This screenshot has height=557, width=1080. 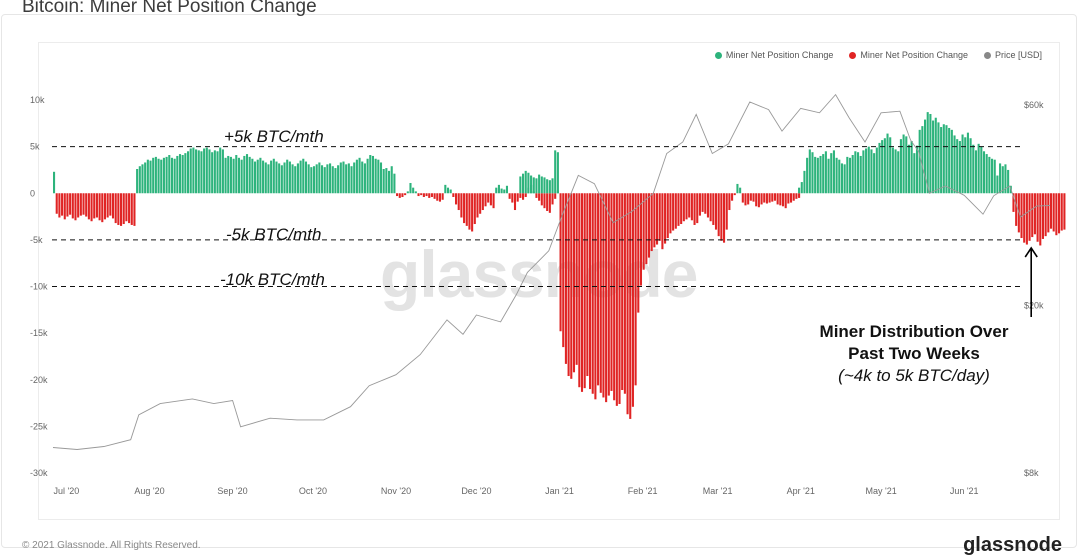 What do you see at coordinates (274, 136) in the screenshot?
I see `annotation-plus5k: +5k BTC/mth` at bounding box center [274, 136].